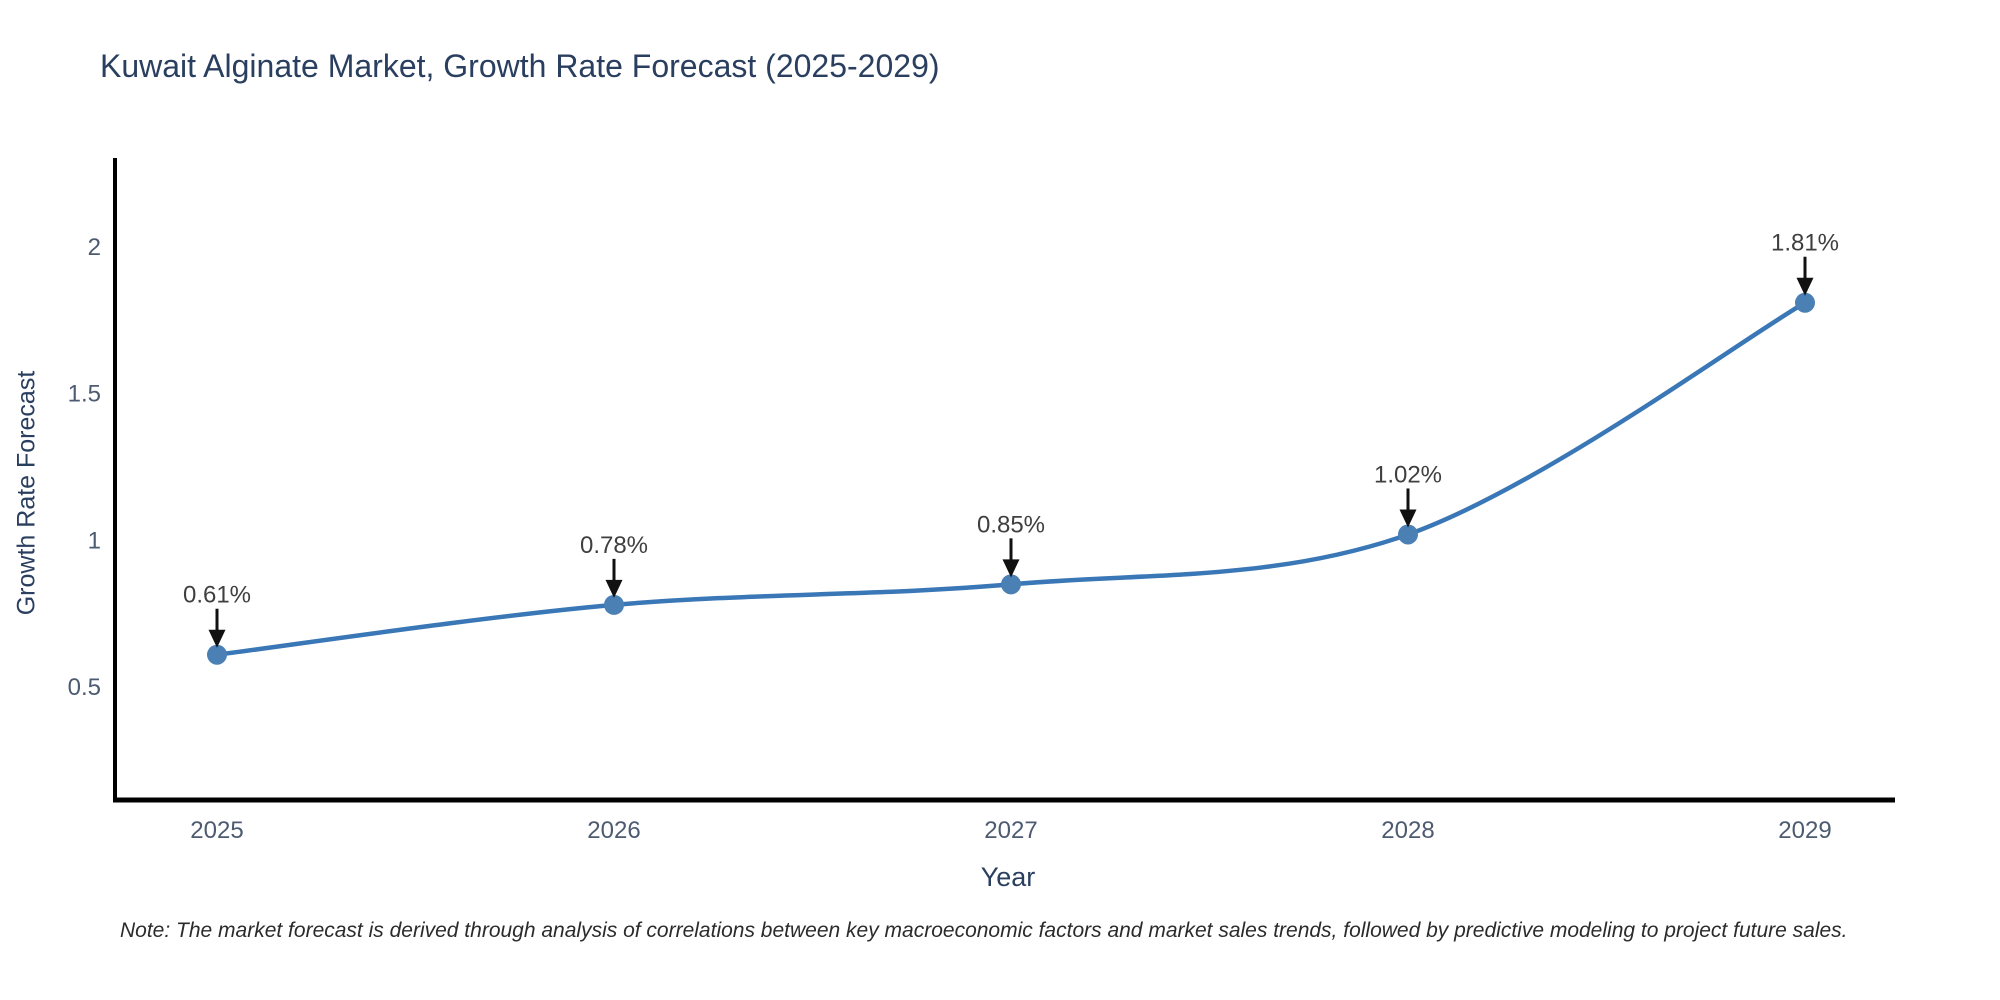 The width and height of the screenshot is (2000, 1000). Describe the element at coordinates (1407, 830) in the screenshot. I see `x-tick-label: 2028` at that location.